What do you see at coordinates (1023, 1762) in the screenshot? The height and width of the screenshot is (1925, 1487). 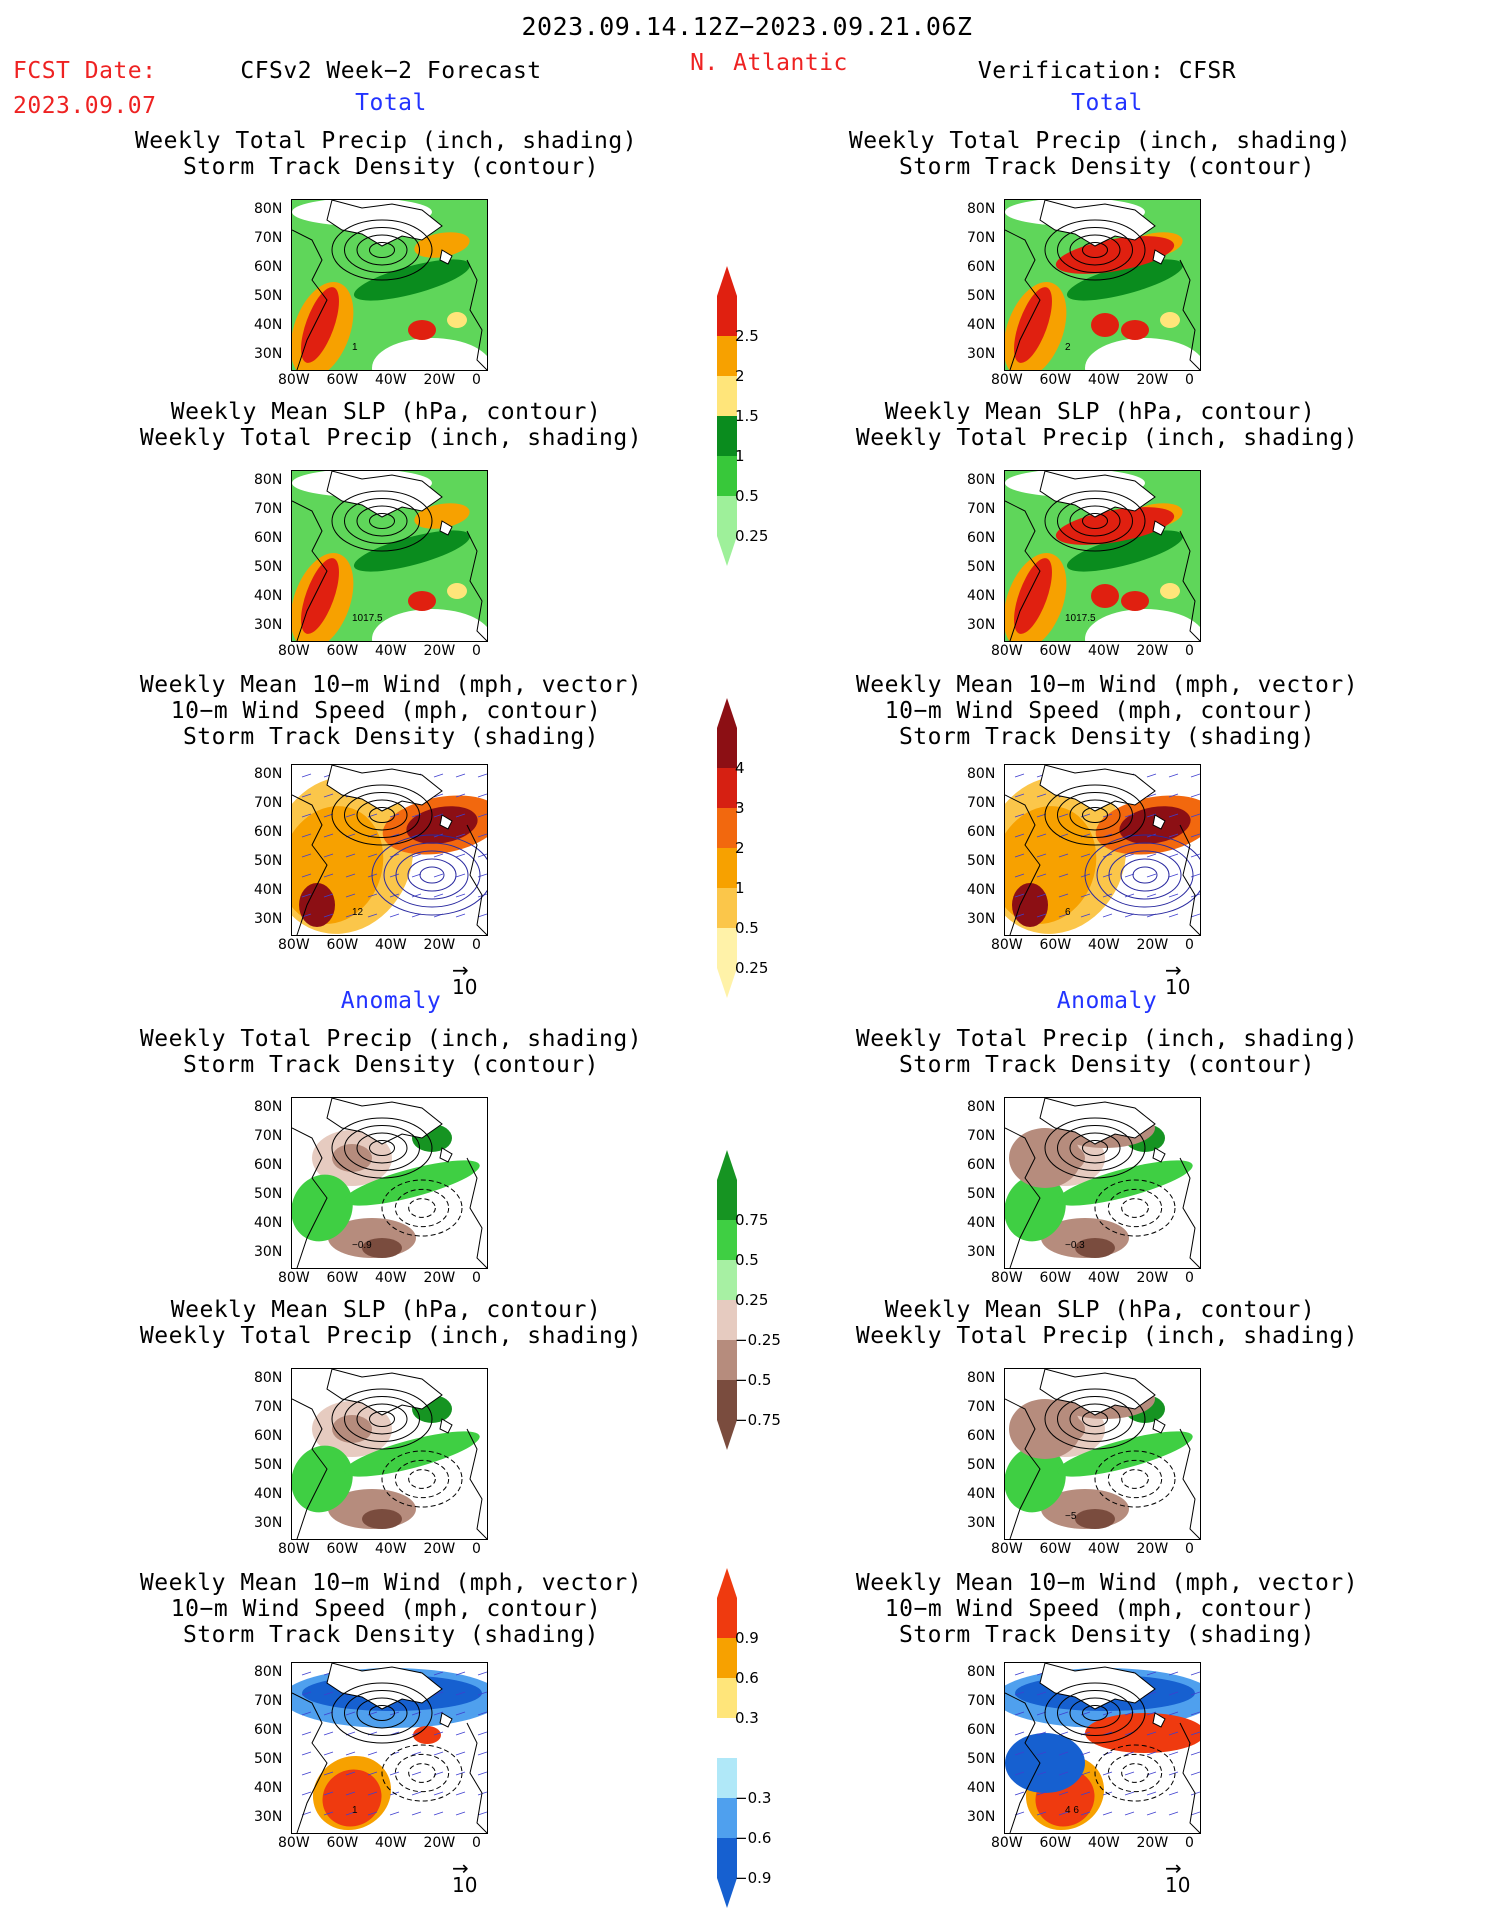 I see `north-america-coastline` at bounding box center [1023, 1762].